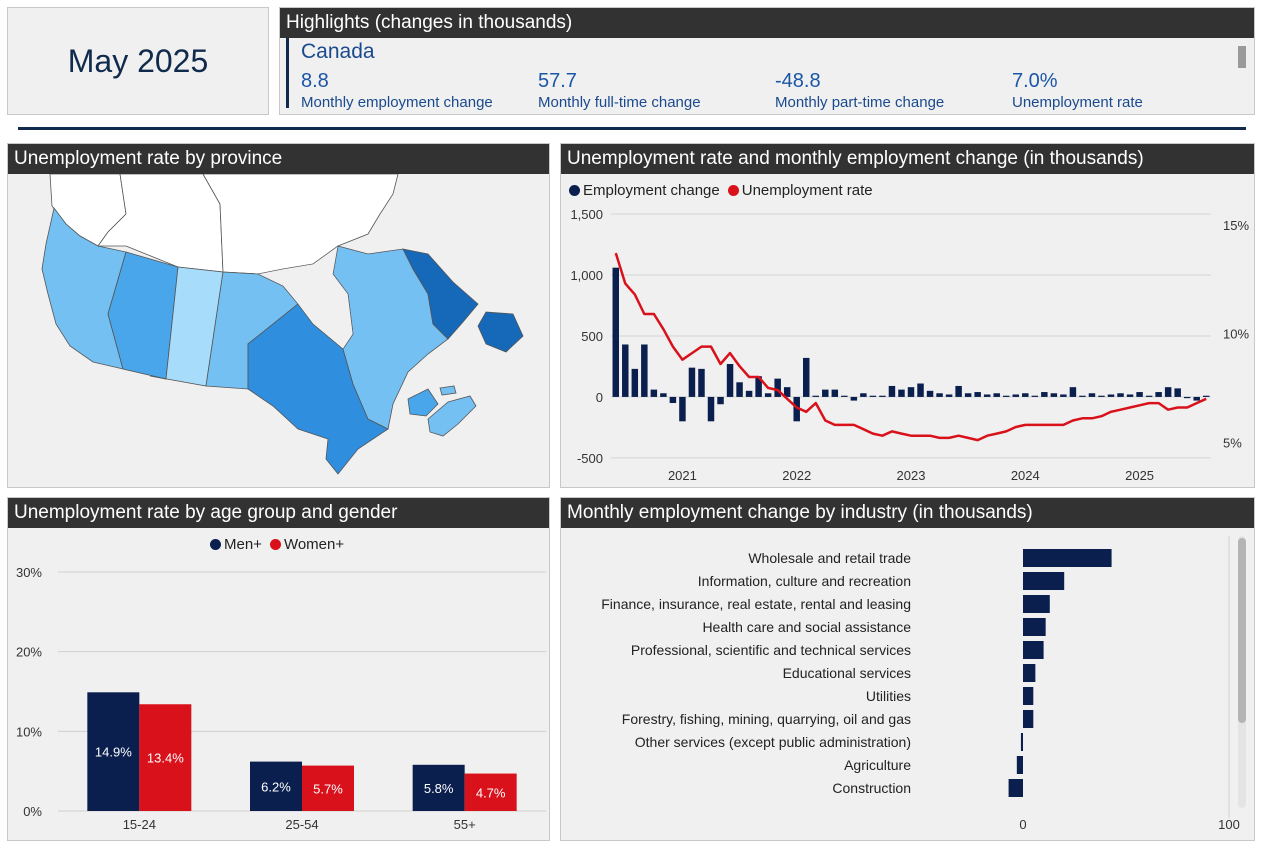 This screenshot has height=850, width=1261. I want to click on industry-label: Construction, so click(871, 788).